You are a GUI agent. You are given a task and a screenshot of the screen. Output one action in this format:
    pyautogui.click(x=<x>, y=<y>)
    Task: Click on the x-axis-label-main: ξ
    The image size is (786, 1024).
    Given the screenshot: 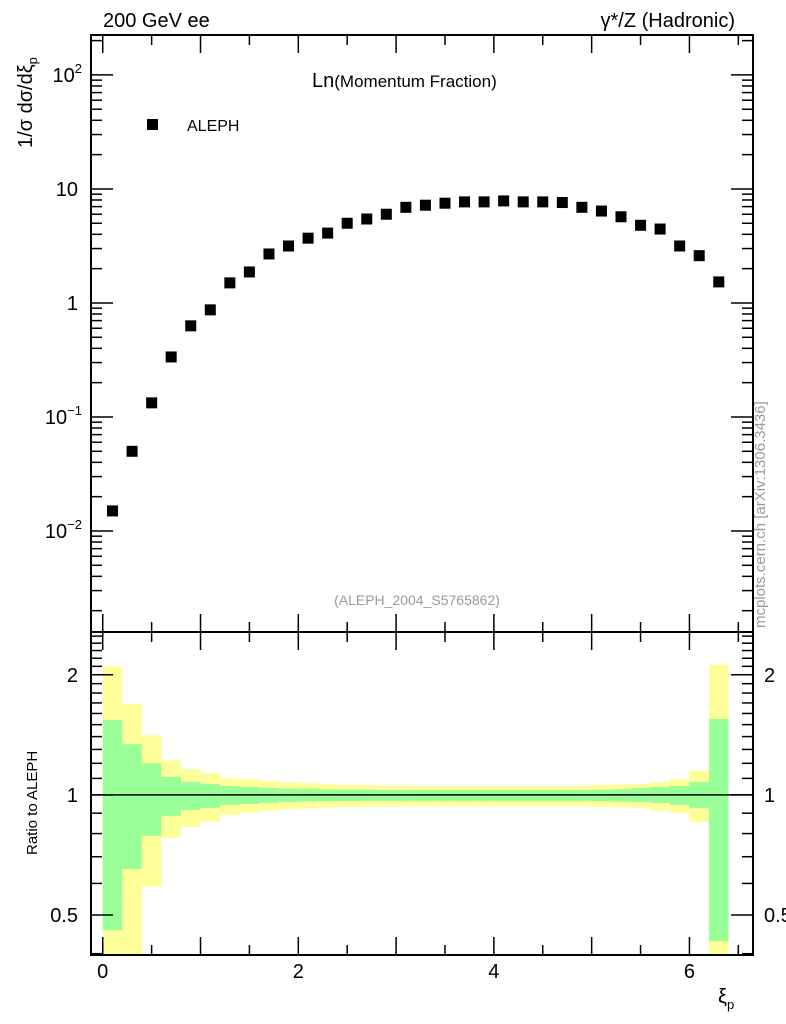 What is the action you would take?
    pyautogui.click(x=722, y=997)
    